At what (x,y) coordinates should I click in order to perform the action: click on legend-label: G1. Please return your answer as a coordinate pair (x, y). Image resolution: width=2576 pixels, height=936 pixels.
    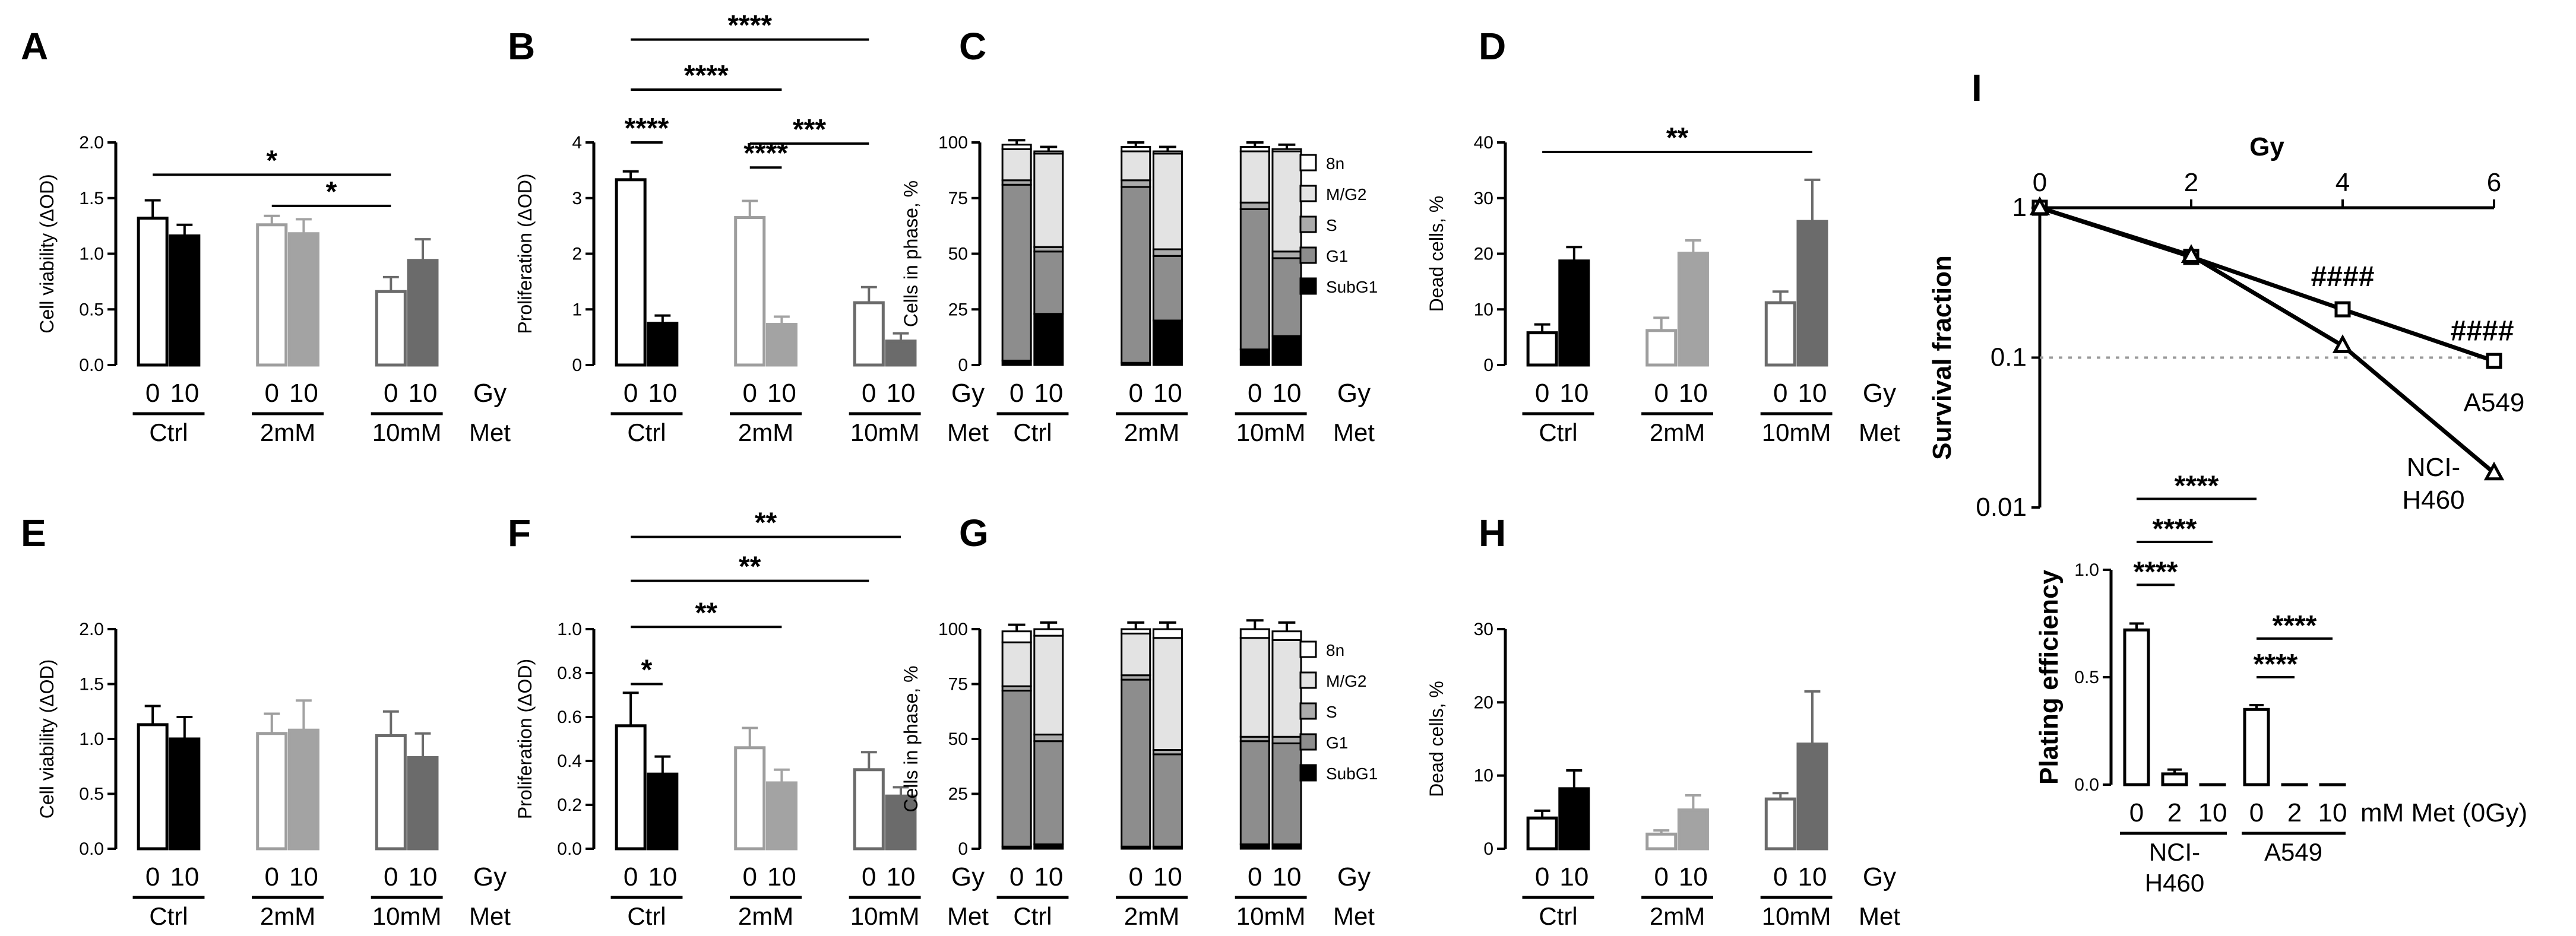
    Looking at the image, I should click on (1337, 256).